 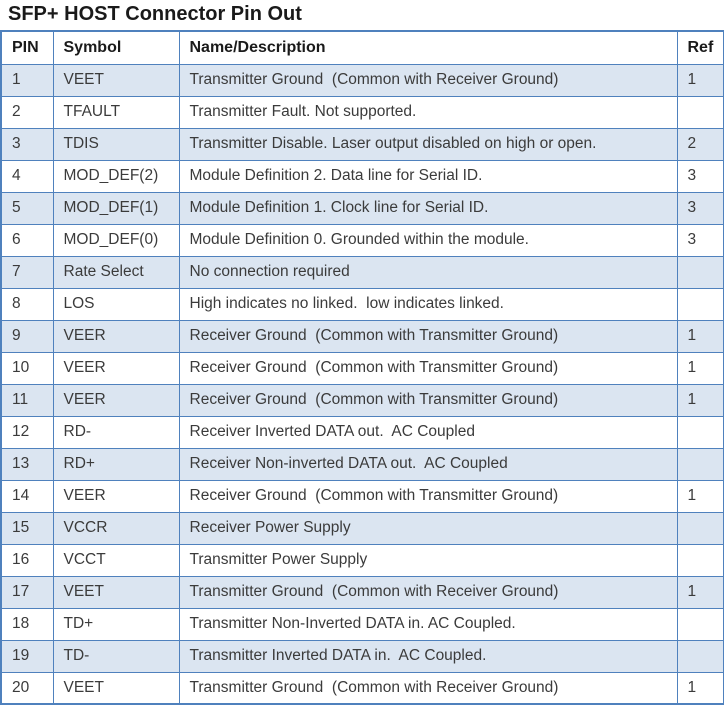 What do you see at coordinates (116, 208) in the screenshot?
I see `symbol-cell: MOD_DEF(1)` at bounding box center [116, 208].